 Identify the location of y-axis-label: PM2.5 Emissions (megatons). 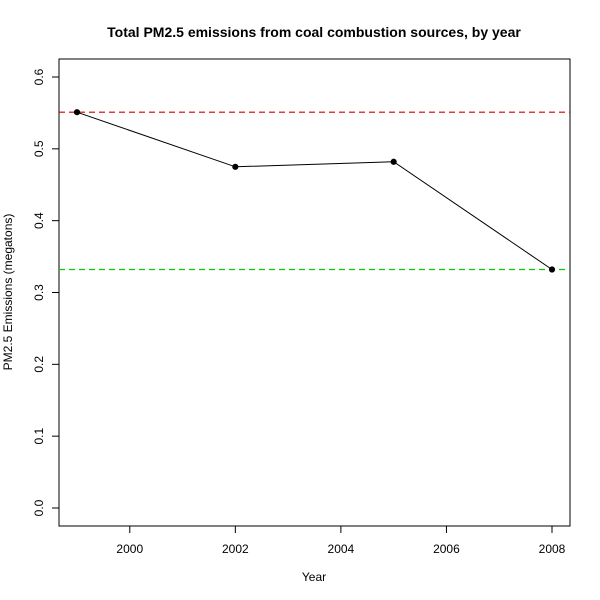
(8, 292).